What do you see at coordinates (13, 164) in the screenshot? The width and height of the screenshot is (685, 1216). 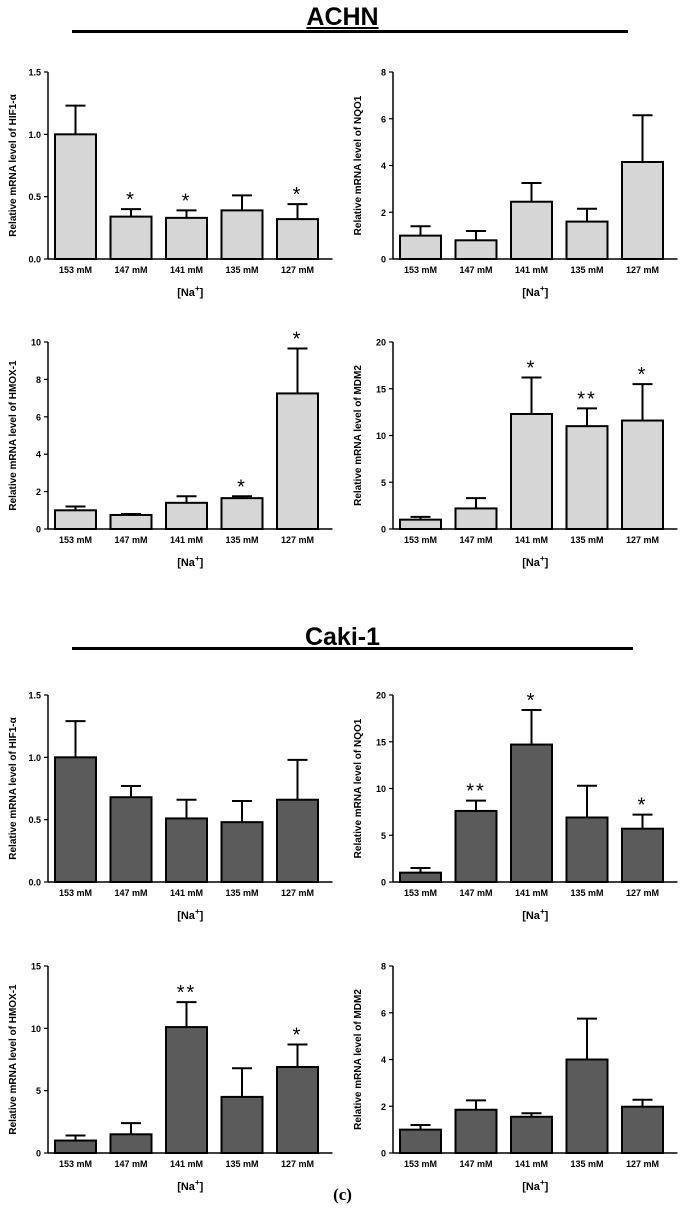 I see `y-axis-title: Relative mRNA level of HIF1-α` at bounding box center [13, 164].